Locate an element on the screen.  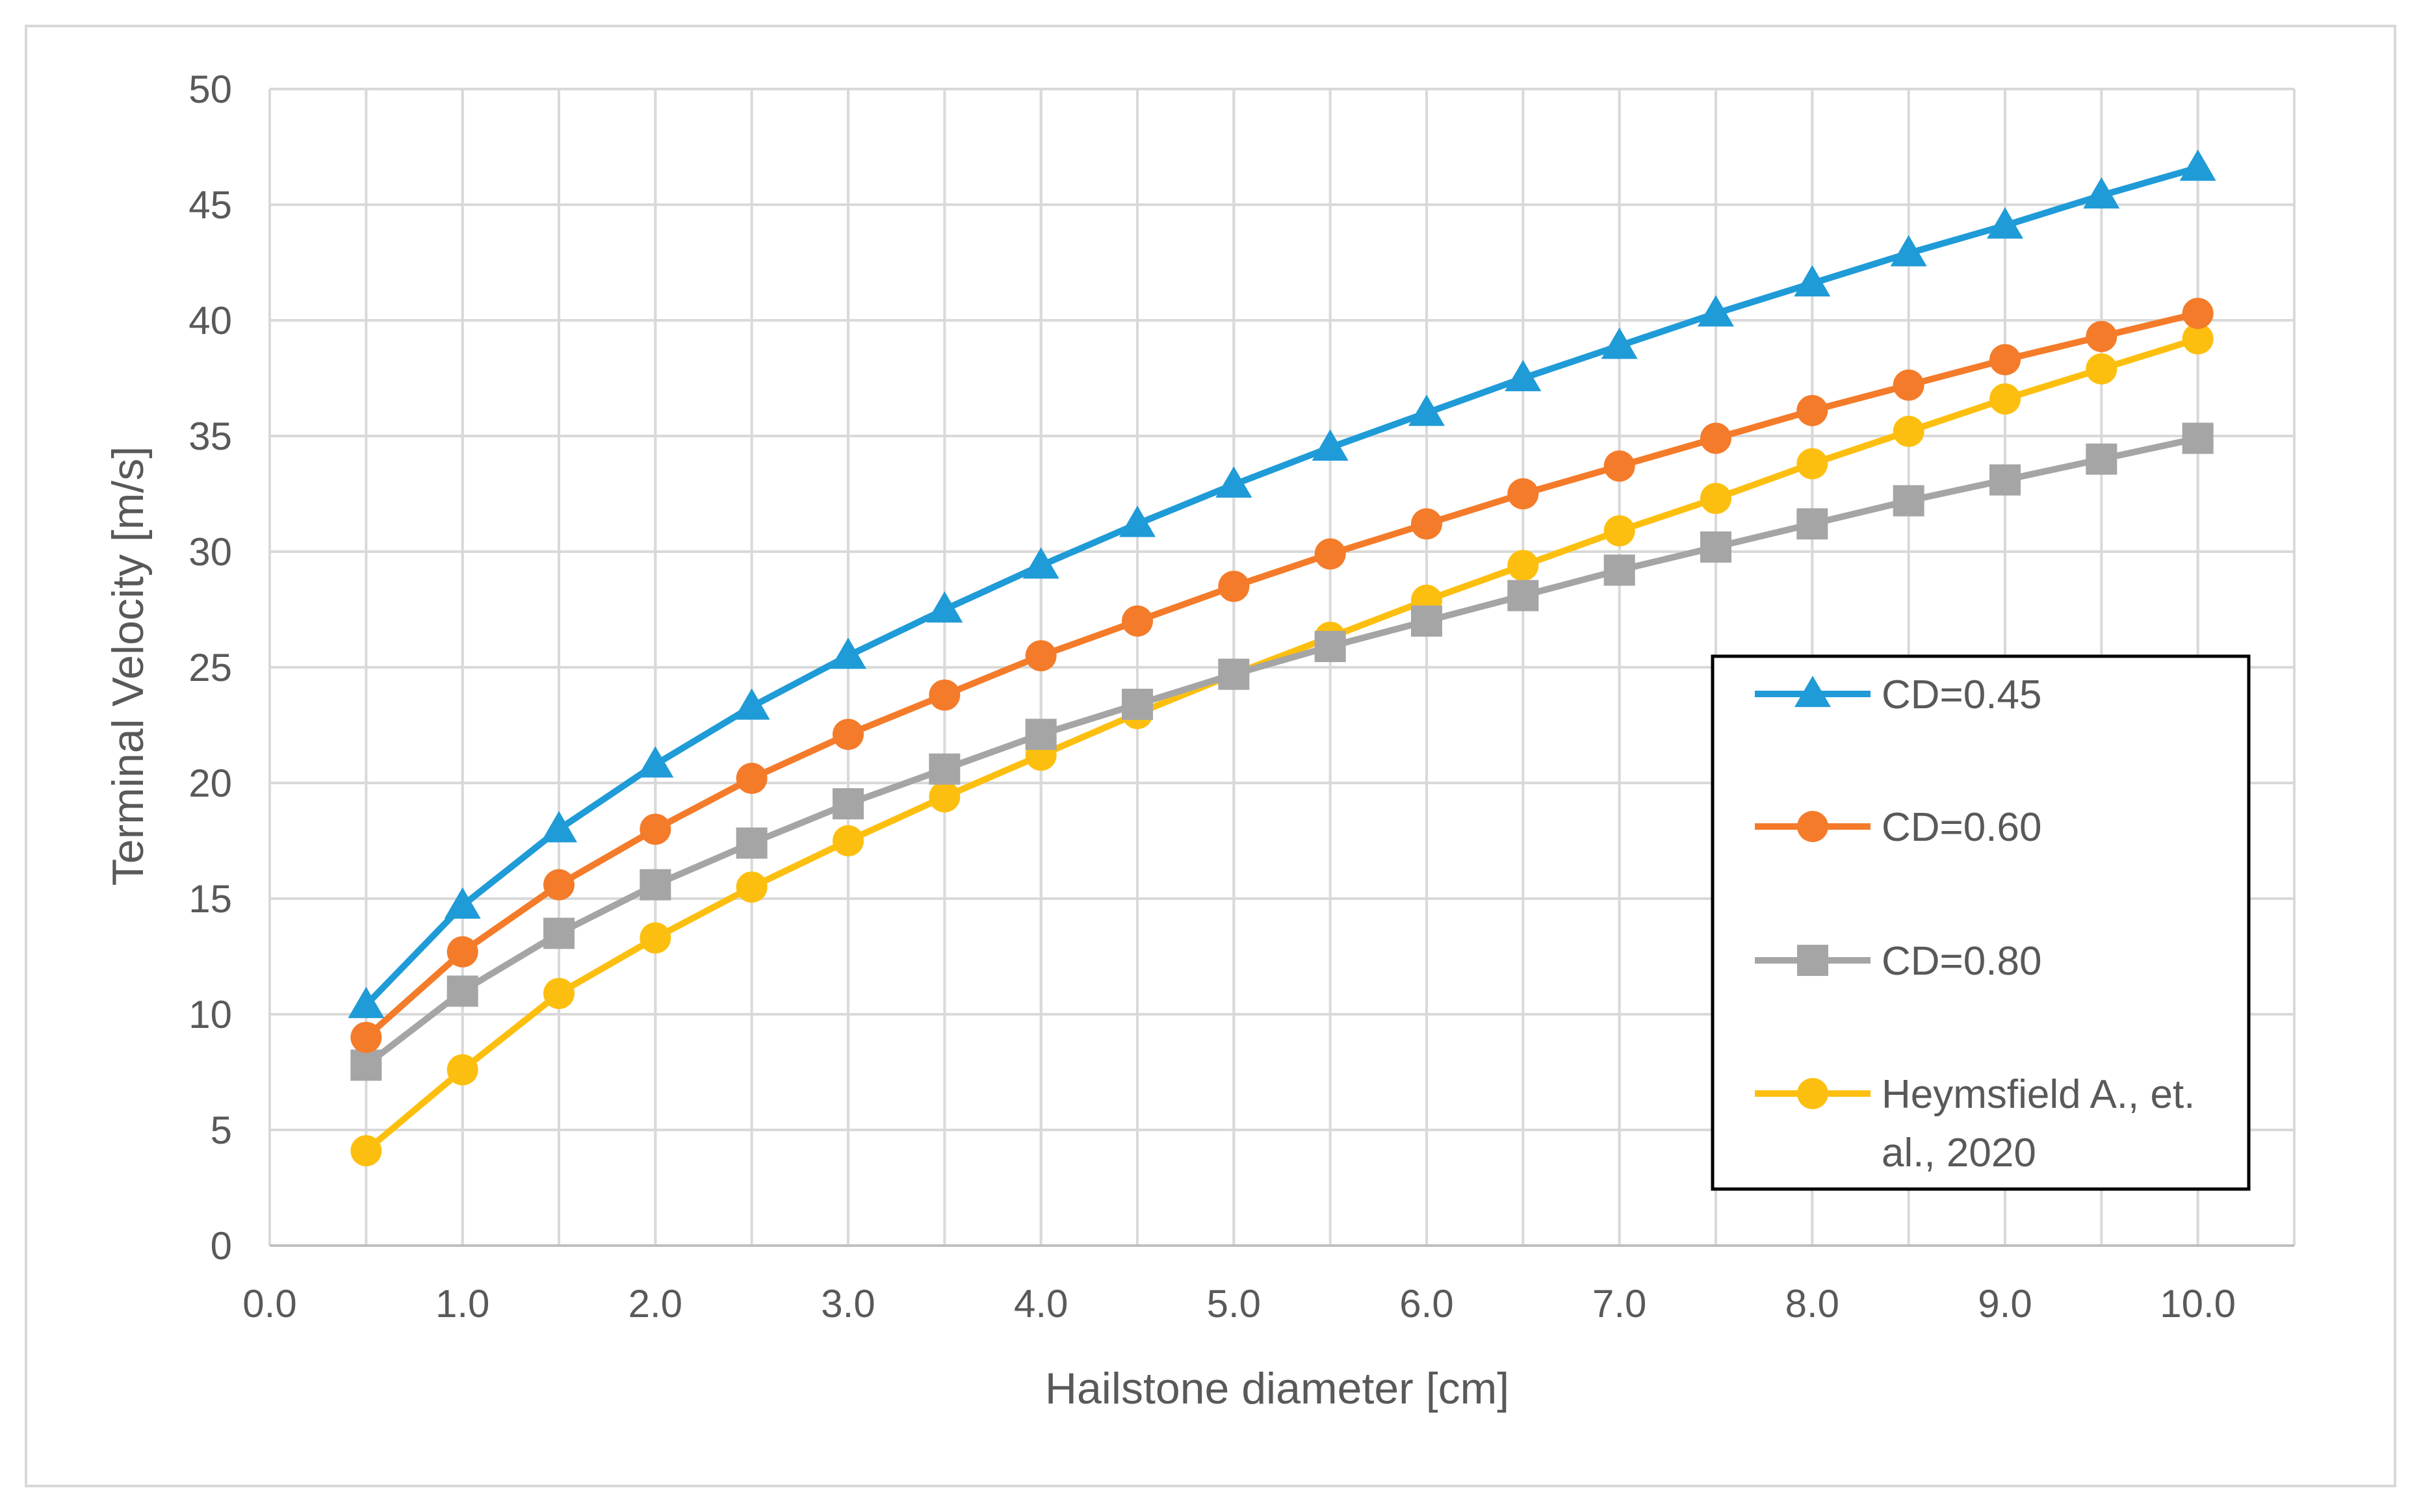
x-tick-label: 7.0 is located at coordinates (1619, 1304).